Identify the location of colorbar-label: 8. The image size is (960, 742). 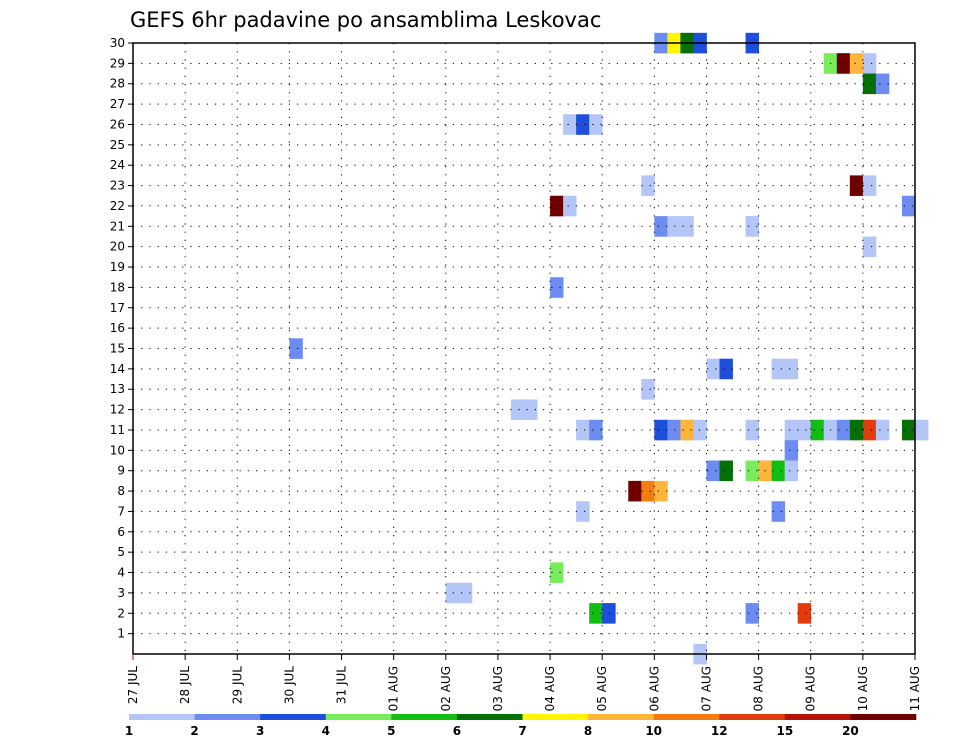
(588, 731).